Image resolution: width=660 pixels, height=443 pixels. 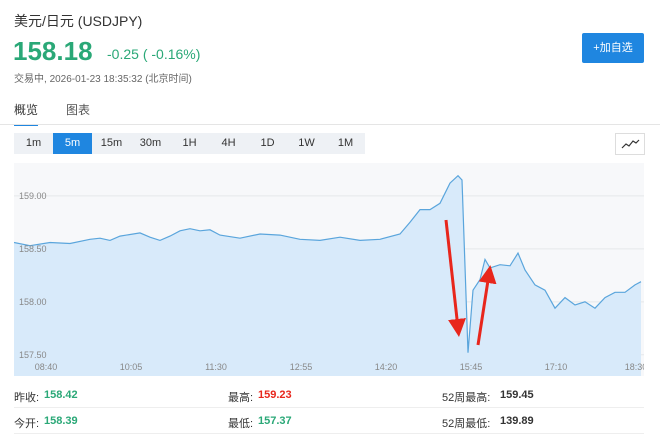 I want to click on interval-button: 1H, so click(x=189, y=143).